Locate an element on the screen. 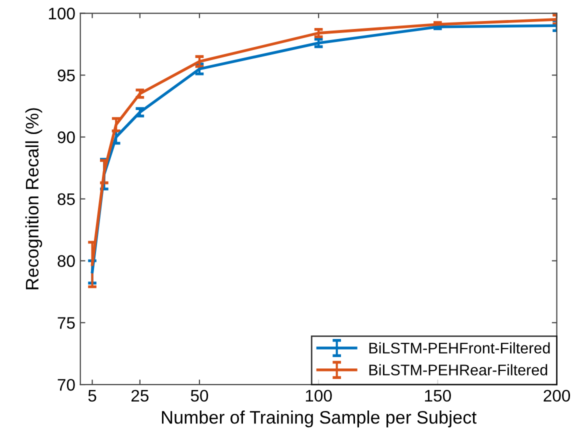 This screenshot has width=574, height=442. y-axis-title: Recognition Recall (%) is located at coordinates (33, 199).